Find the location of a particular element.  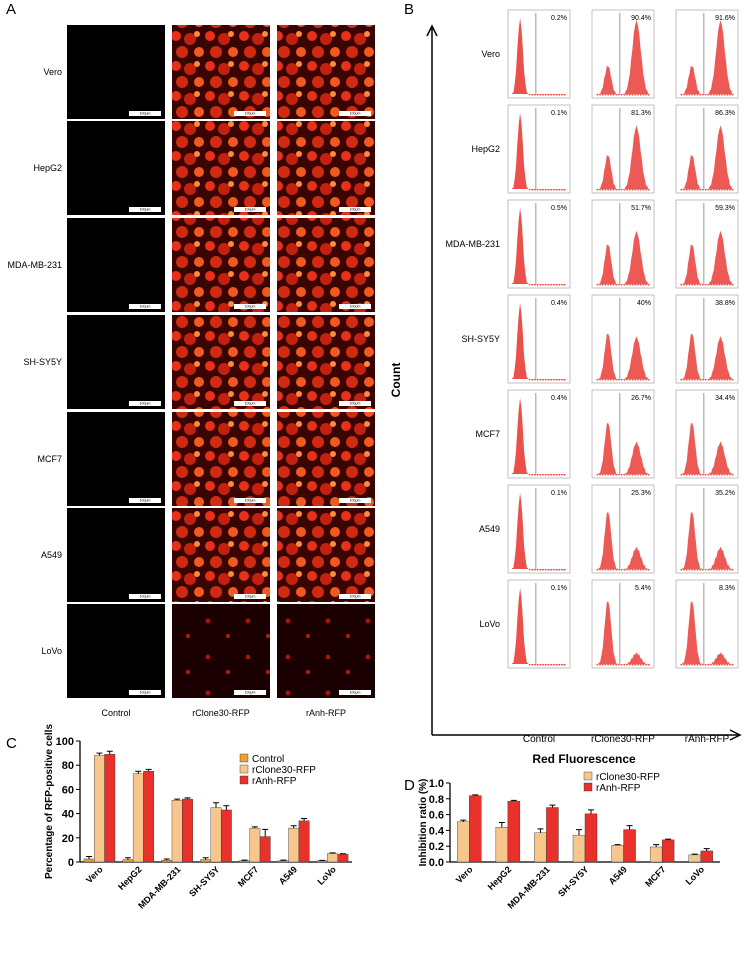

gate-percentage: 0.2% is located at coordinates (559, 18).